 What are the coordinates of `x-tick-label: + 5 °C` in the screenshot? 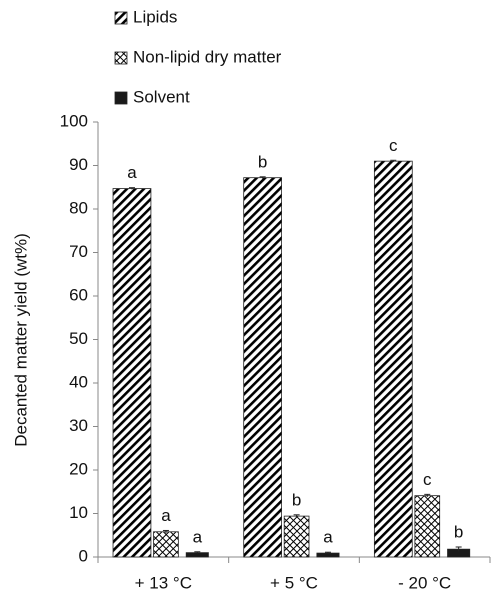 It's located at (294, 582).